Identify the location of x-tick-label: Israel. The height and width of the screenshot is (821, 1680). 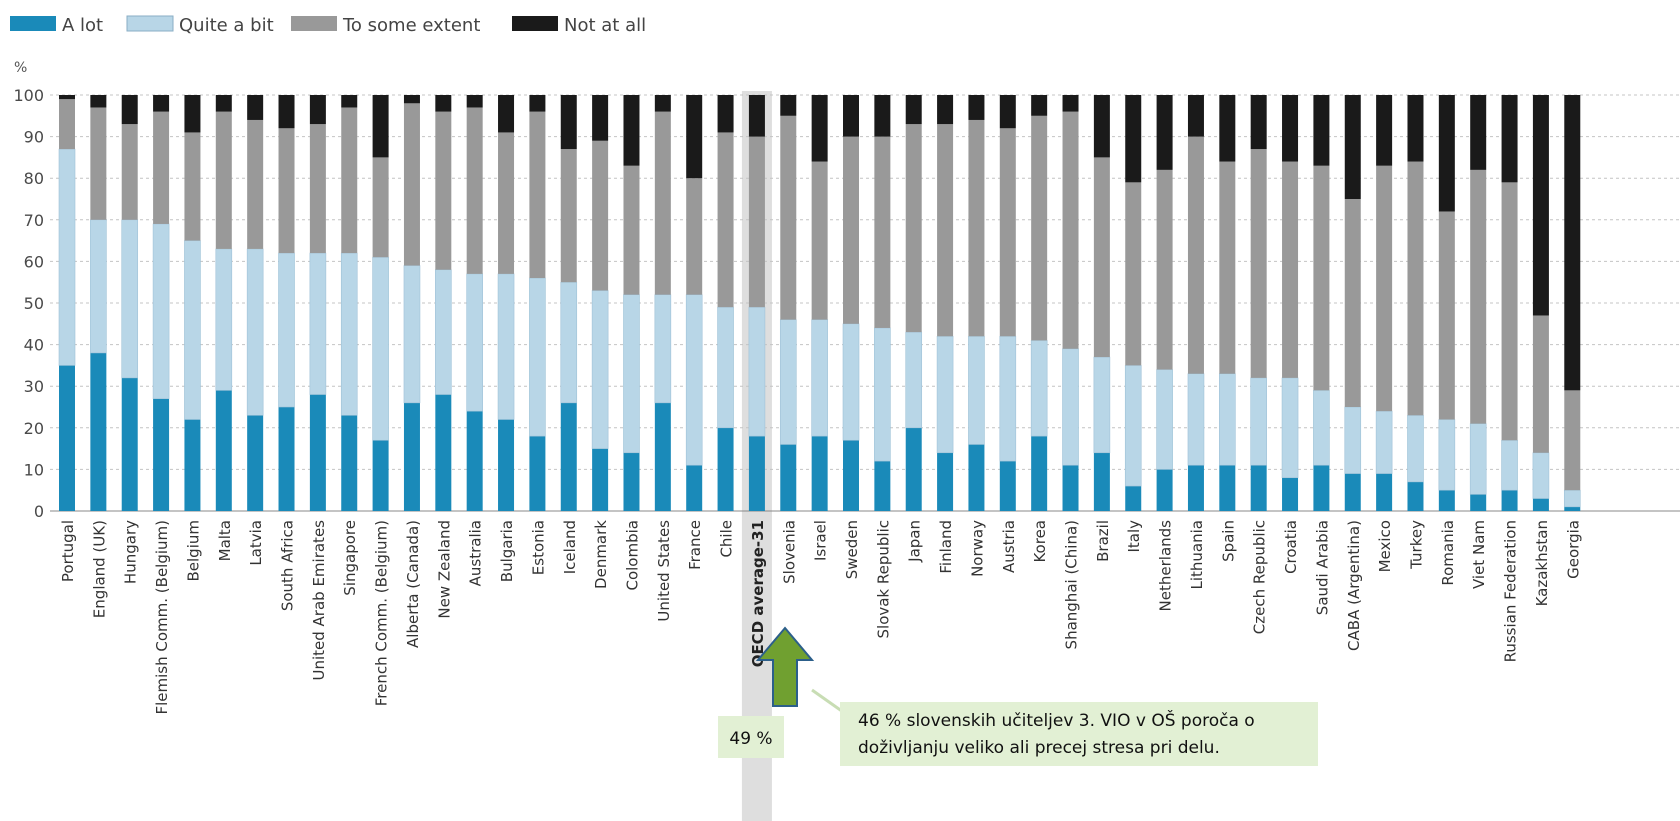
(821, 540).